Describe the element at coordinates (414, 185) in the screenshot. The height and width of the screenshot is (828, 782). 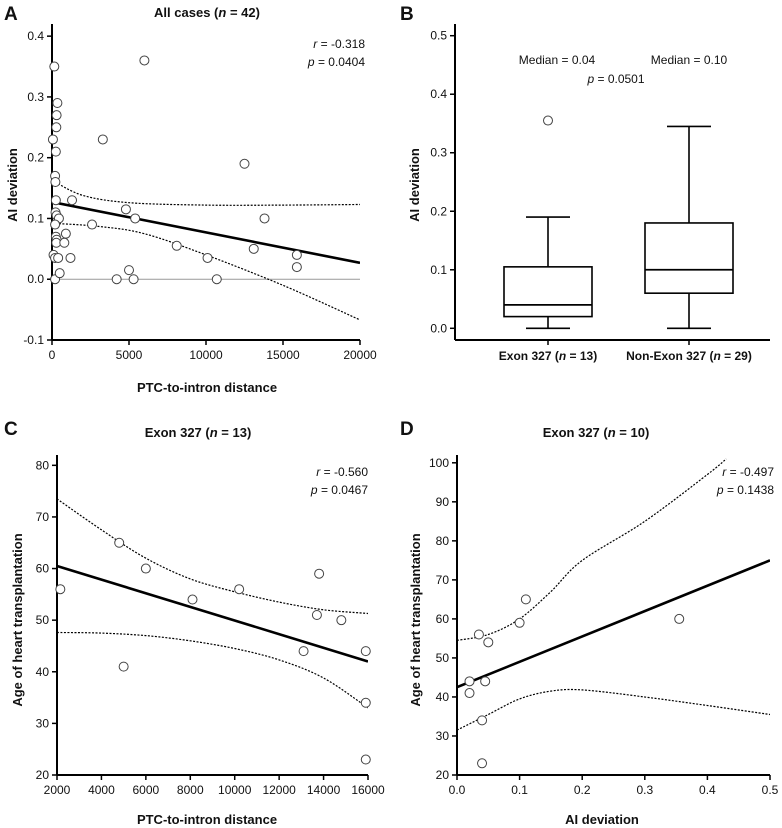
I see `panel-b-y-axis-label: AI deviation` at that location.